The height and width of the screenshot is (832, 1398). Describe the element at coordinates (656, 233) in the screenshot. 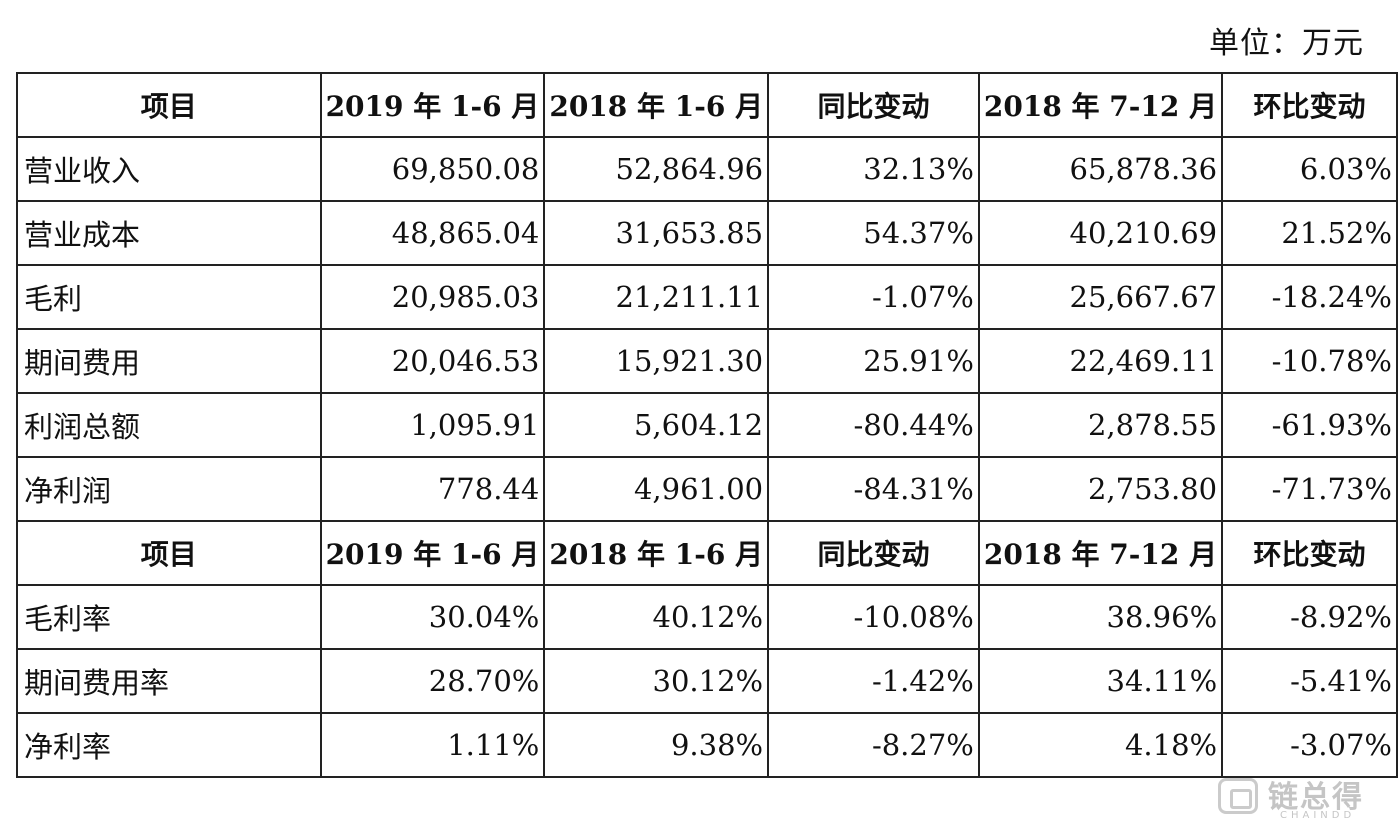

I see `table-cell: 31,653.85` at that location.